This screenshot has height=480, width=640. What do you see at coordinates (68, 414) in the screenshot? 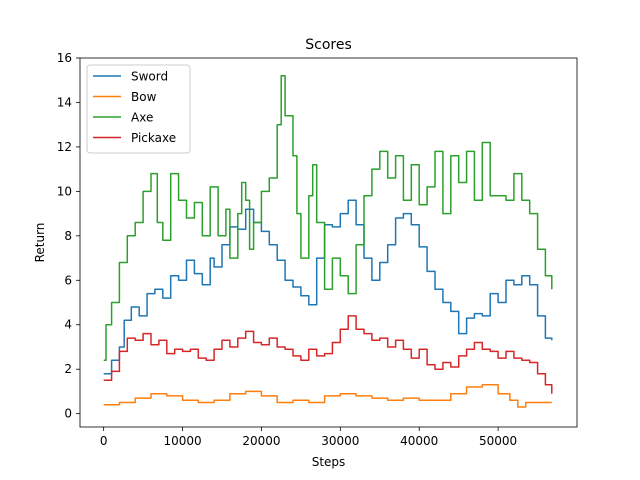
I see `y-tick-label: 0` at bounding box center [68, 414].